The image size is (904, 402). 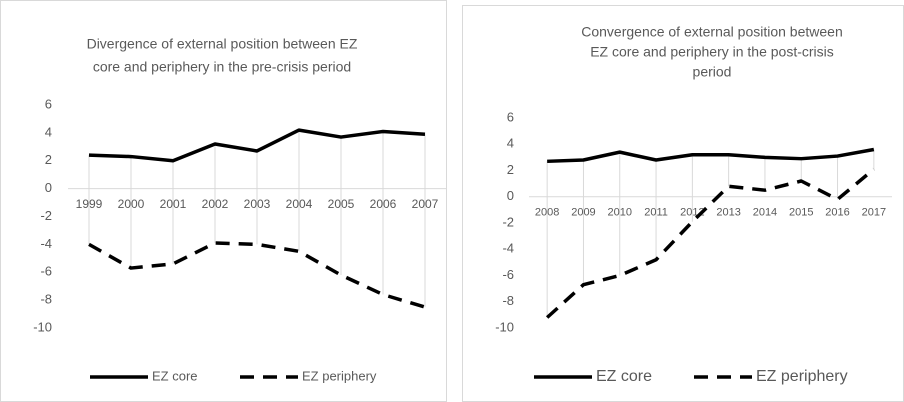 What do you see at coordinates (173, 204) in the screenshot?
I see `x-tick-label: 2001` at bounding box center [173, 204].